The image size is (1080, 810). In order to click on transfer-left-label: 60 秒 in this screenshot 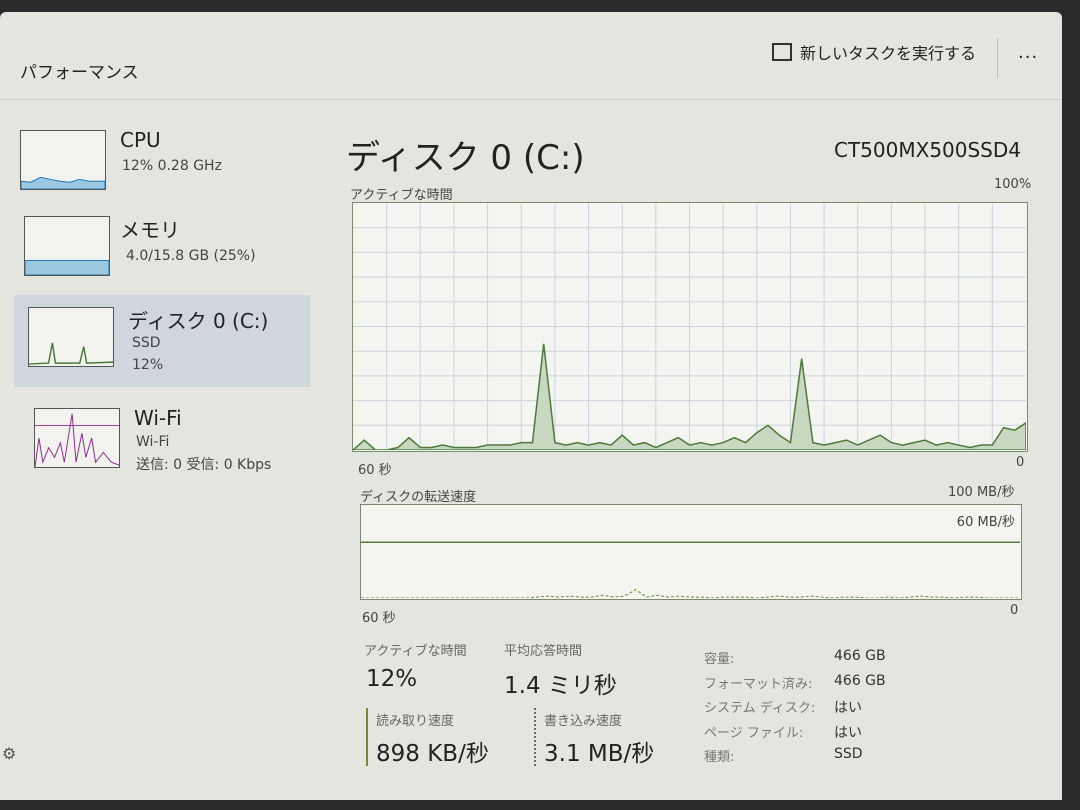, I will do `click(379, 618)`.